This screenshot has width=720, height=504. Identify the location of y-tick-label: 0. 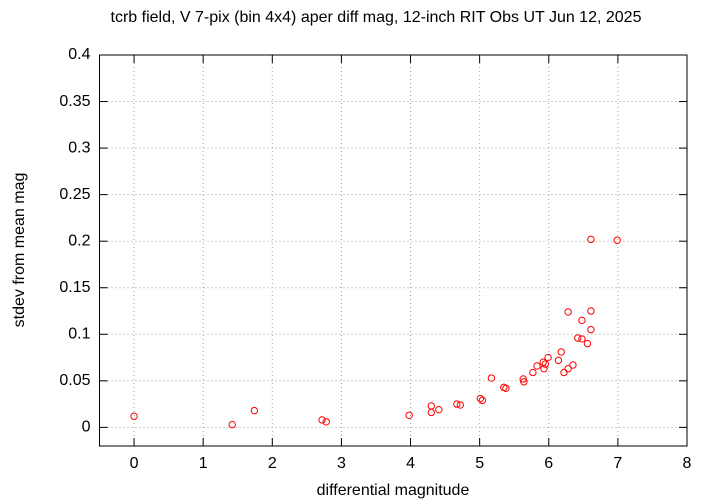
(86, 427).